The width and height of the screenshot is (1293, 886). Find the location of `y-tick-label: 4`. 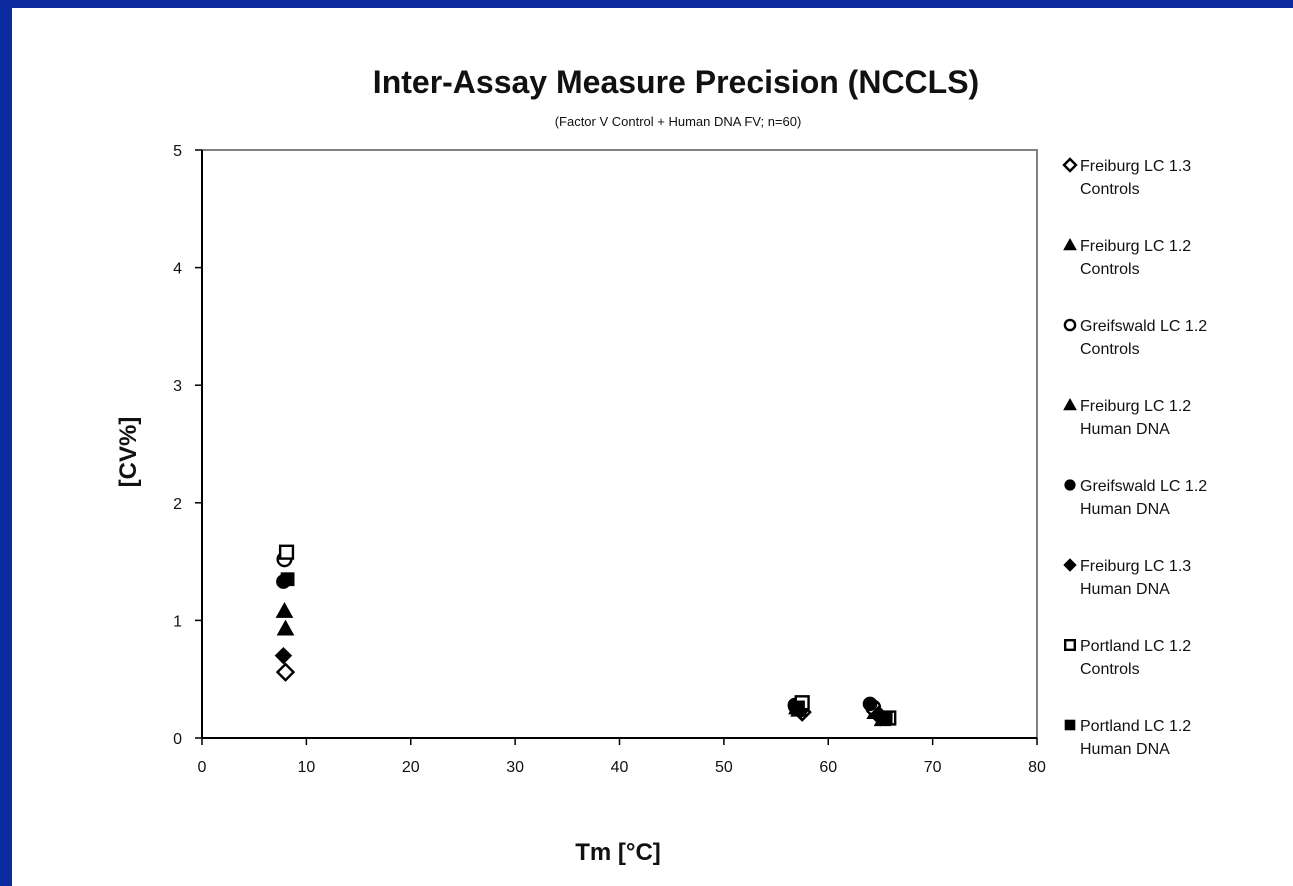

y-tick-label: 4 is located at coordinates (177, 269).